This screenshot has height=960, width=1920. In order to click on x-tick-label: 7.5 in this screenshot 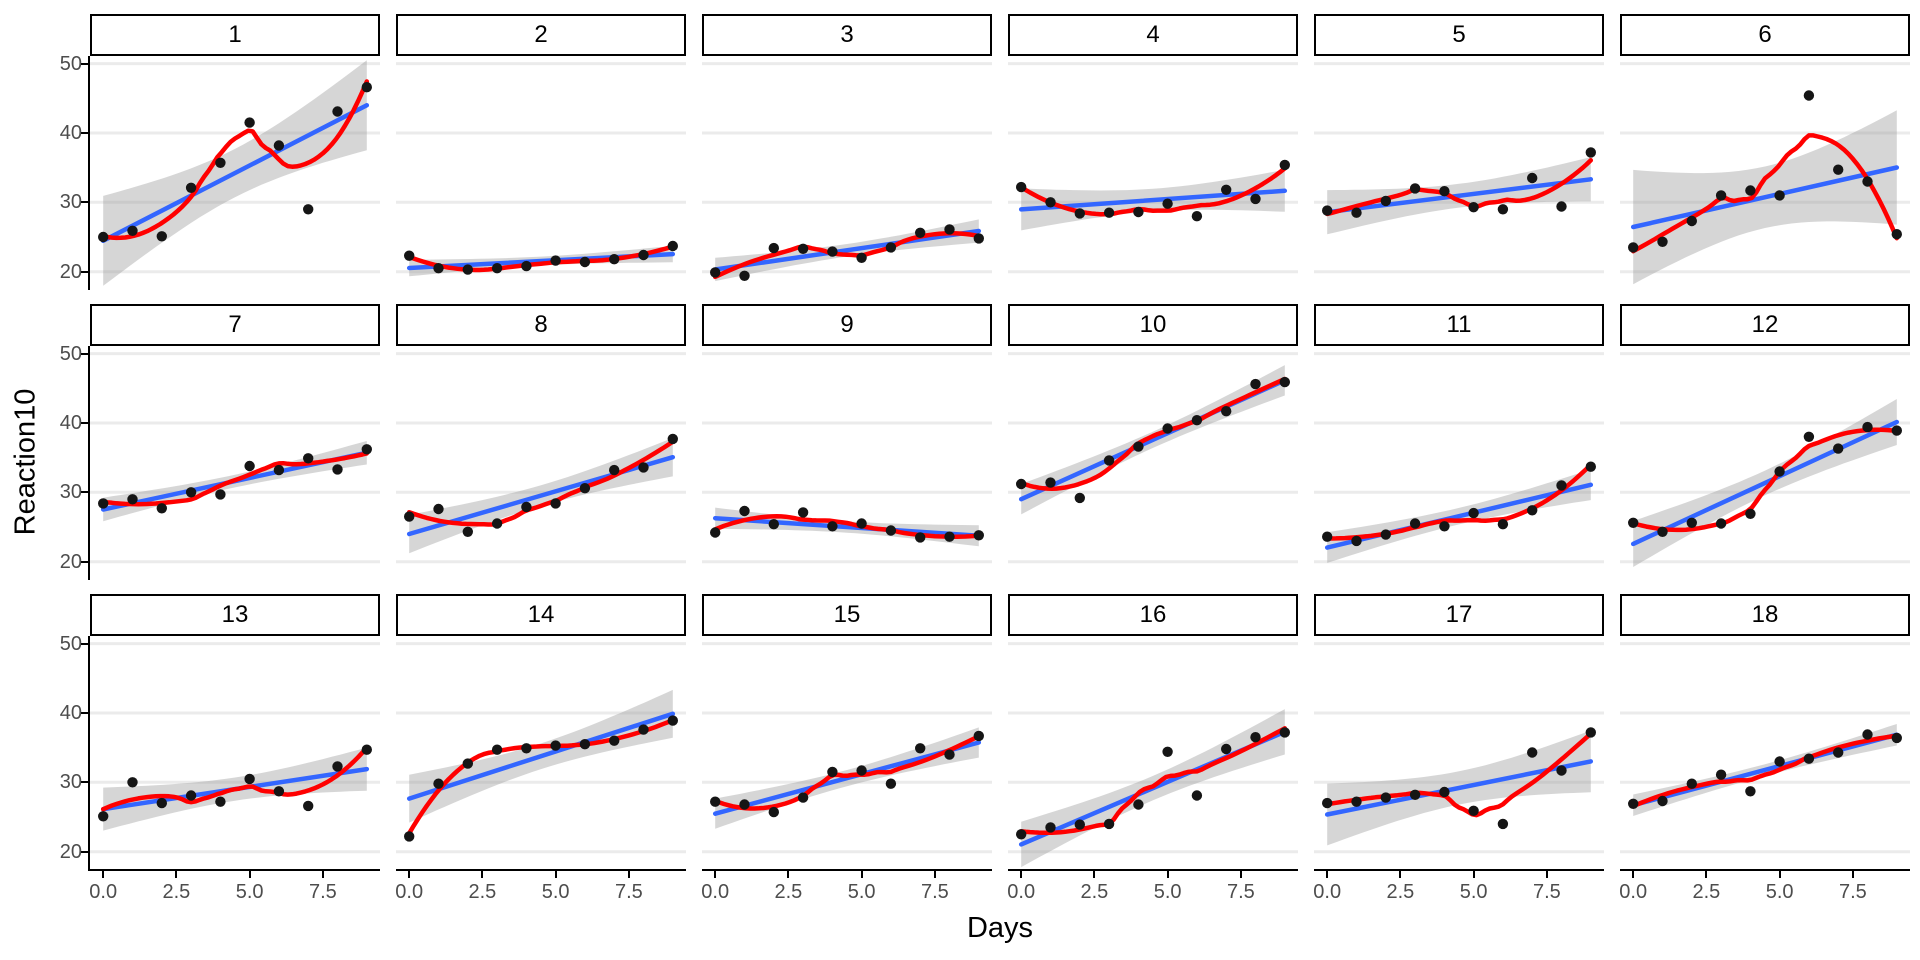, I will do `click(934, 892)`.